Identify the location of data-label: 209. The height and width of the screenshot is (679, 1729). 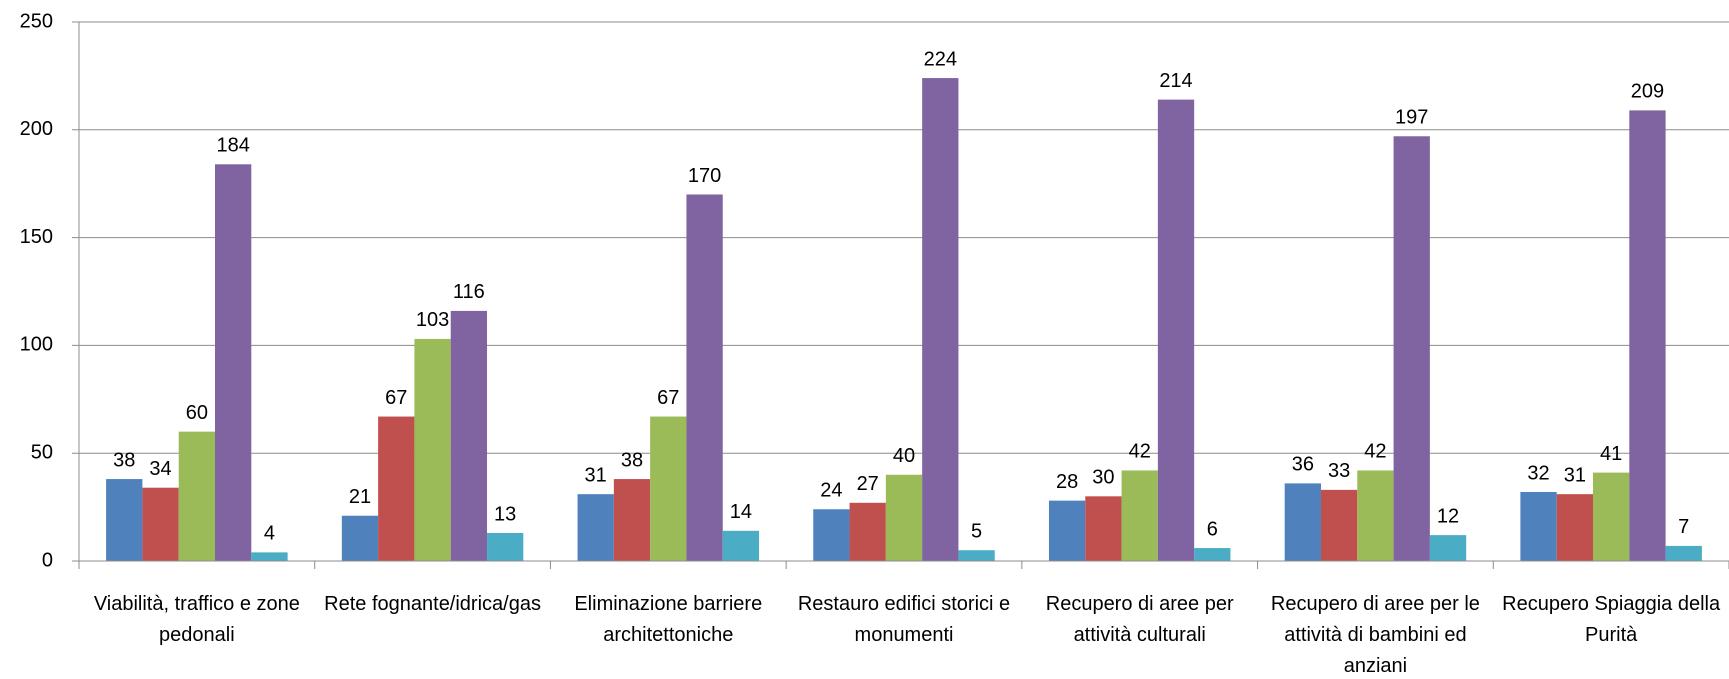
(1647, 92).